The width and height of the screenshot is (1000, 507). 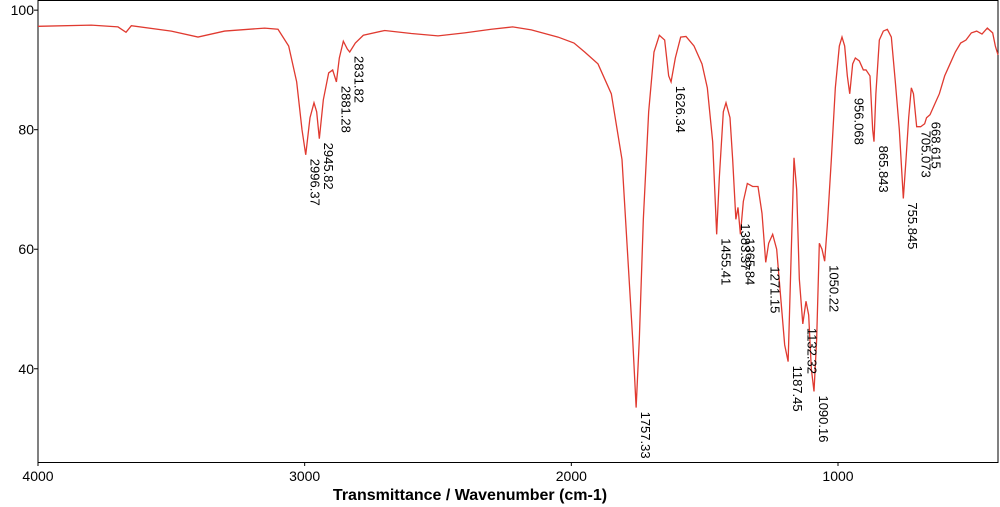 What do you see at coordinates (470, 495) in the screenshot?
I see `x-axis-label: Transmittance / Wavenumber (cm-1)` at bounding box center [470, 495].